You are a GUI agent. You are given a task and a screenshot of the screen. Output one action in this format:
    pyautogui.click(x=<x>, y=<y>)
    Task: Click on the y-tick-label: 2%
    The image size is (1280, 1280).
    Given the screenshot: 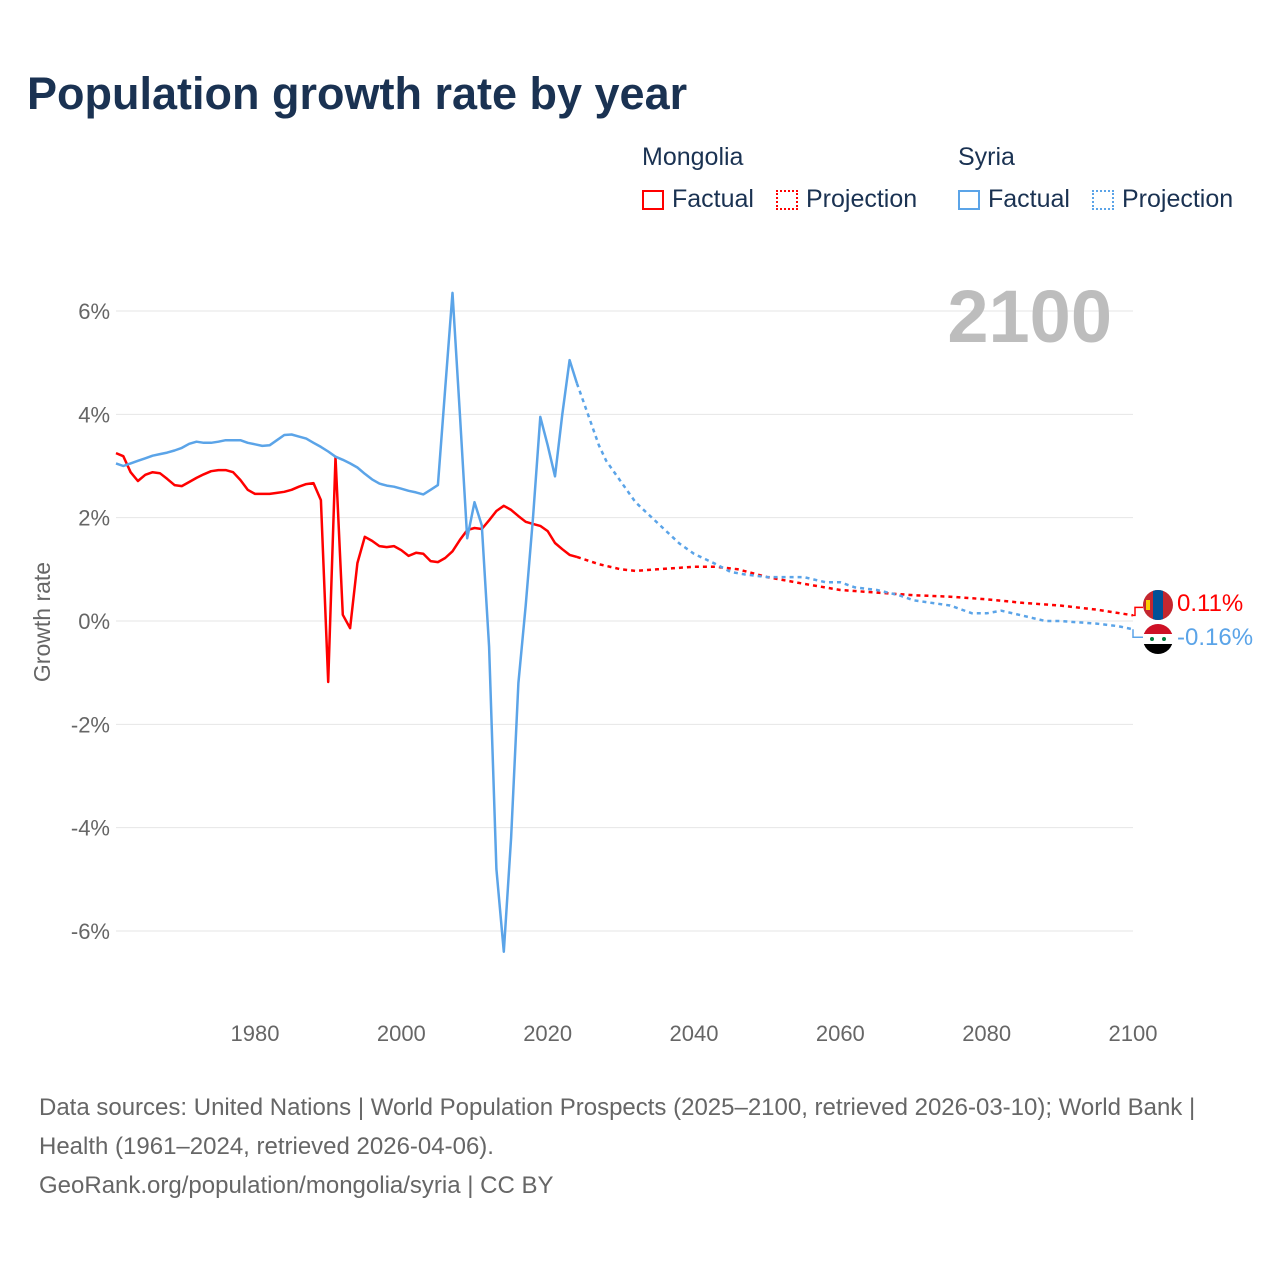 What is the action you would take?
    pyautogui.click(x=94, y=518)
    